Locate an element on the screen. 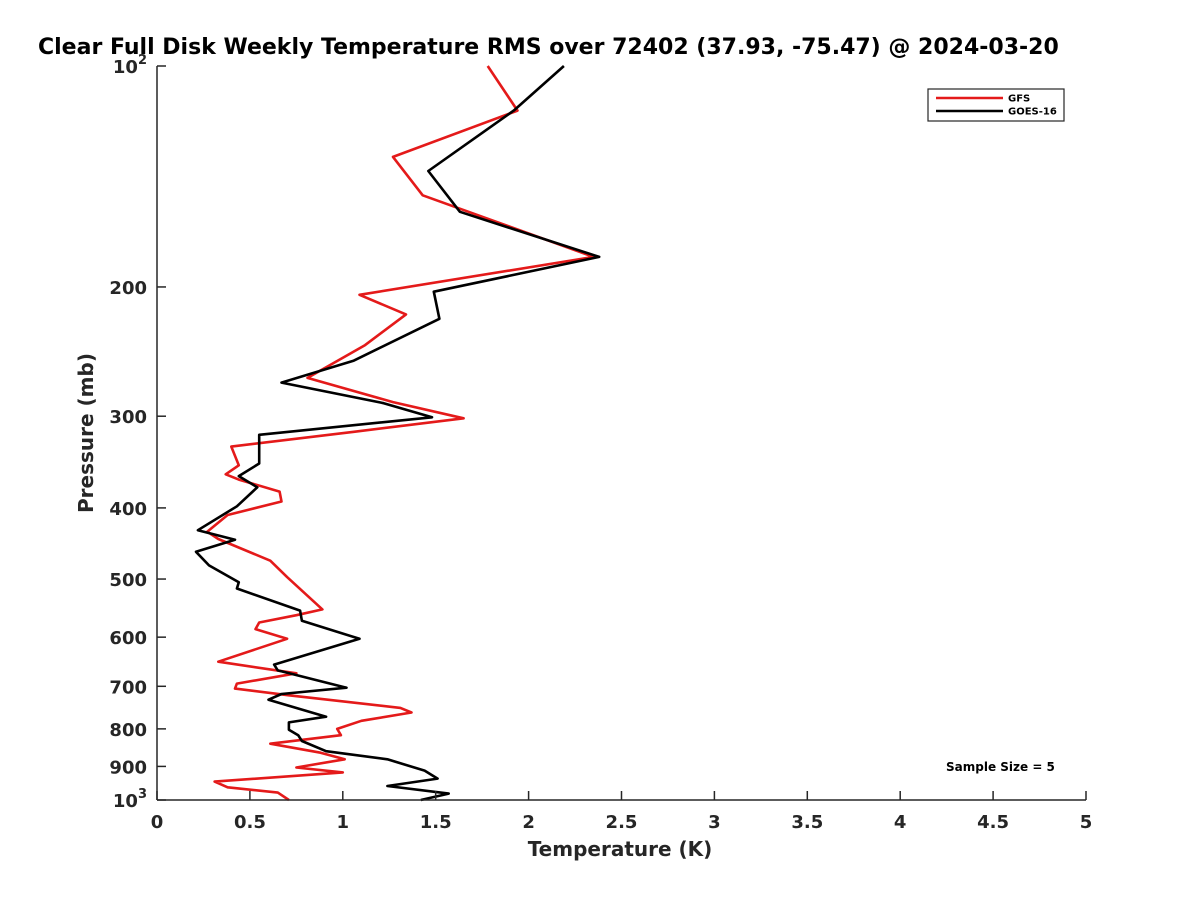  sample-size-annotation: Sample Size = 5 is located at coordinates (1000, 767).